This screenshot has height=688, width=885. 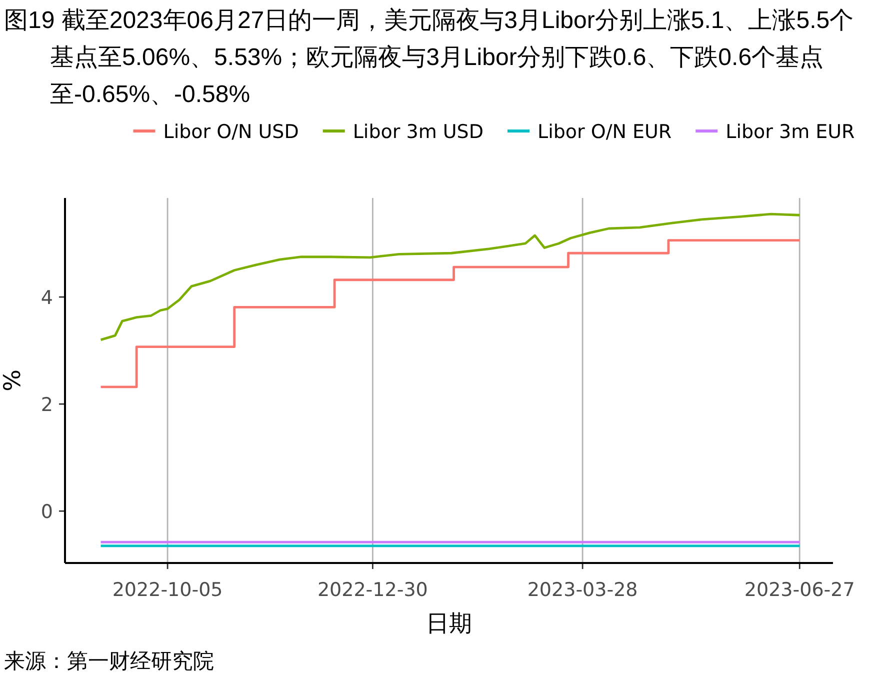 I want to click on chart-title: 图19 截至2023年06月27日的一周，美元隔夜与3月Libor分别上涨5.1、上涨5.5个基点至5.06%、5.53%；欧元隔夜与3月Libor分别下跌0.6、下跌0.6个基点至-0.65%、-0.58%, so click(x=429, y=58).